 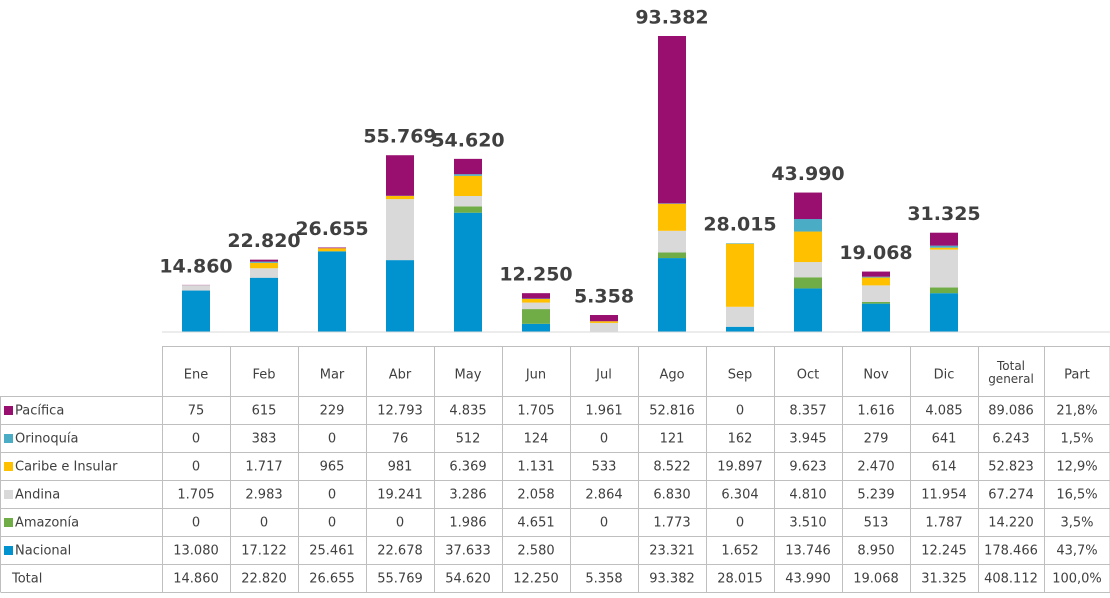 I want to click on total-label: 43.990, so click(x=807, y=174).